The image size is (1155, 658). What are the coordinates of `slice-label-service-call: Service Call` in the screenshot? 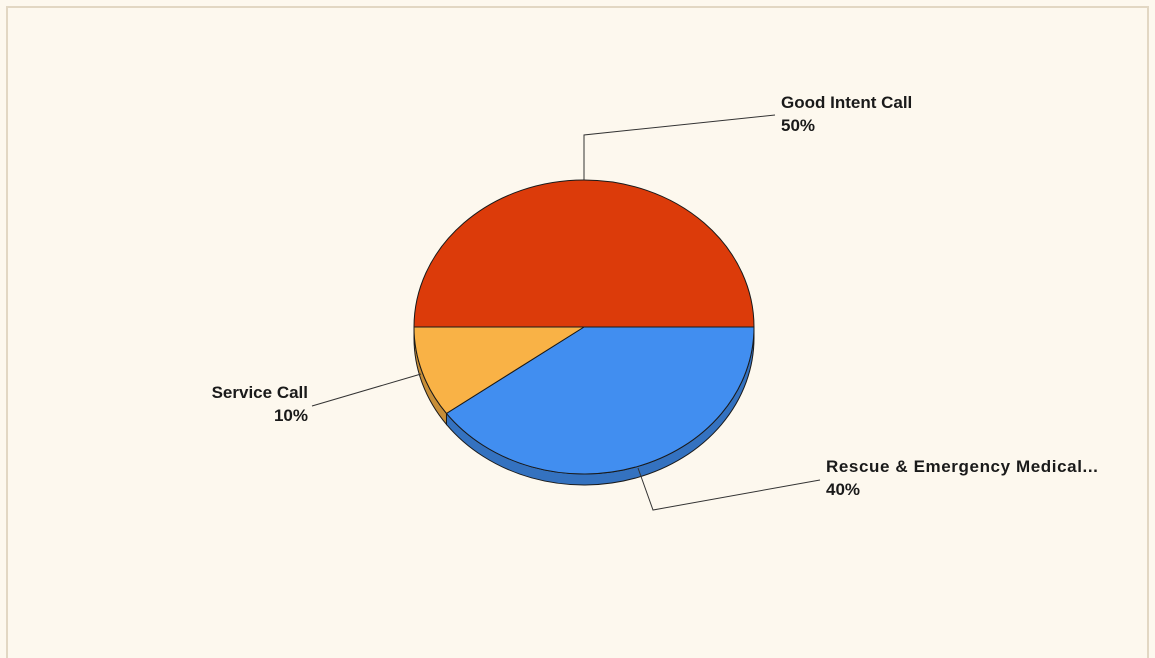 It's located at (260, 392).